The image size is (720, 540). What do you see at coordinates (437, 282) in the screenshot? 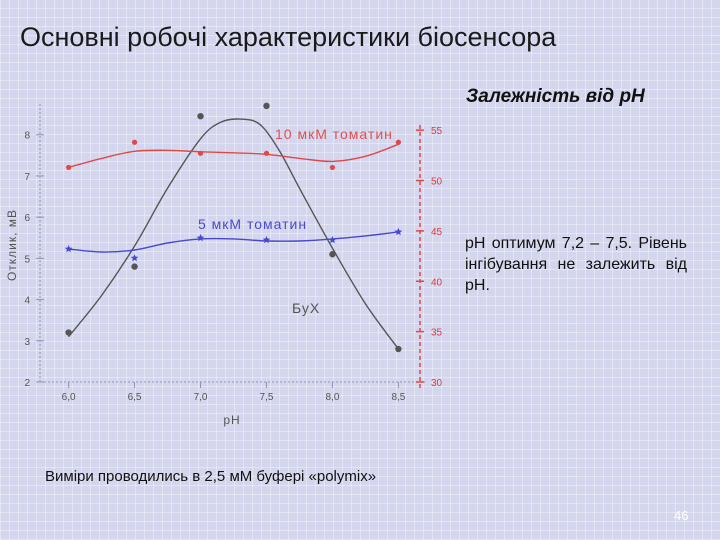
I see `y2-tick-label: 40` at bounding box center [437, 282].